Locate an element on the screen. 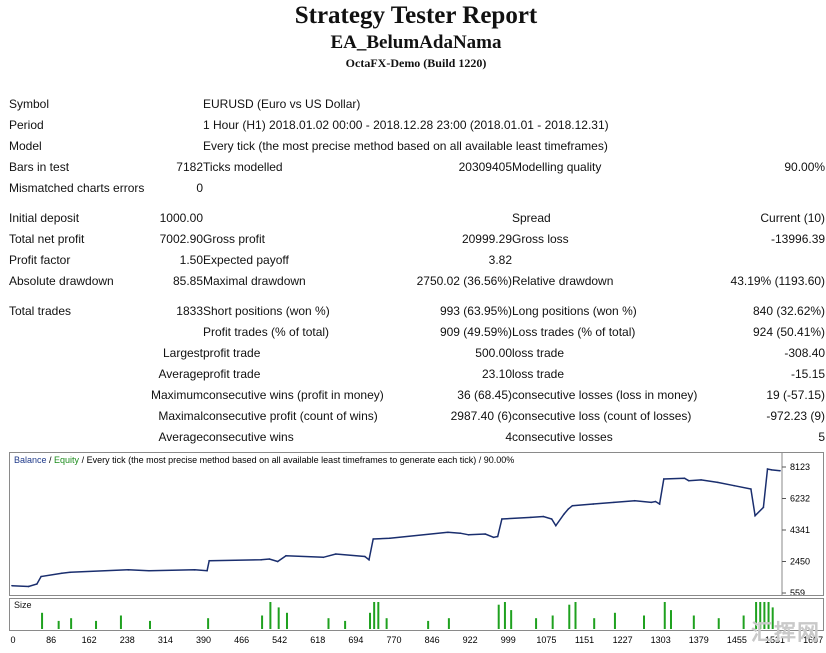 The image size is (826, 653). maximal-label: Maximal is located at coordinates (180, 416).